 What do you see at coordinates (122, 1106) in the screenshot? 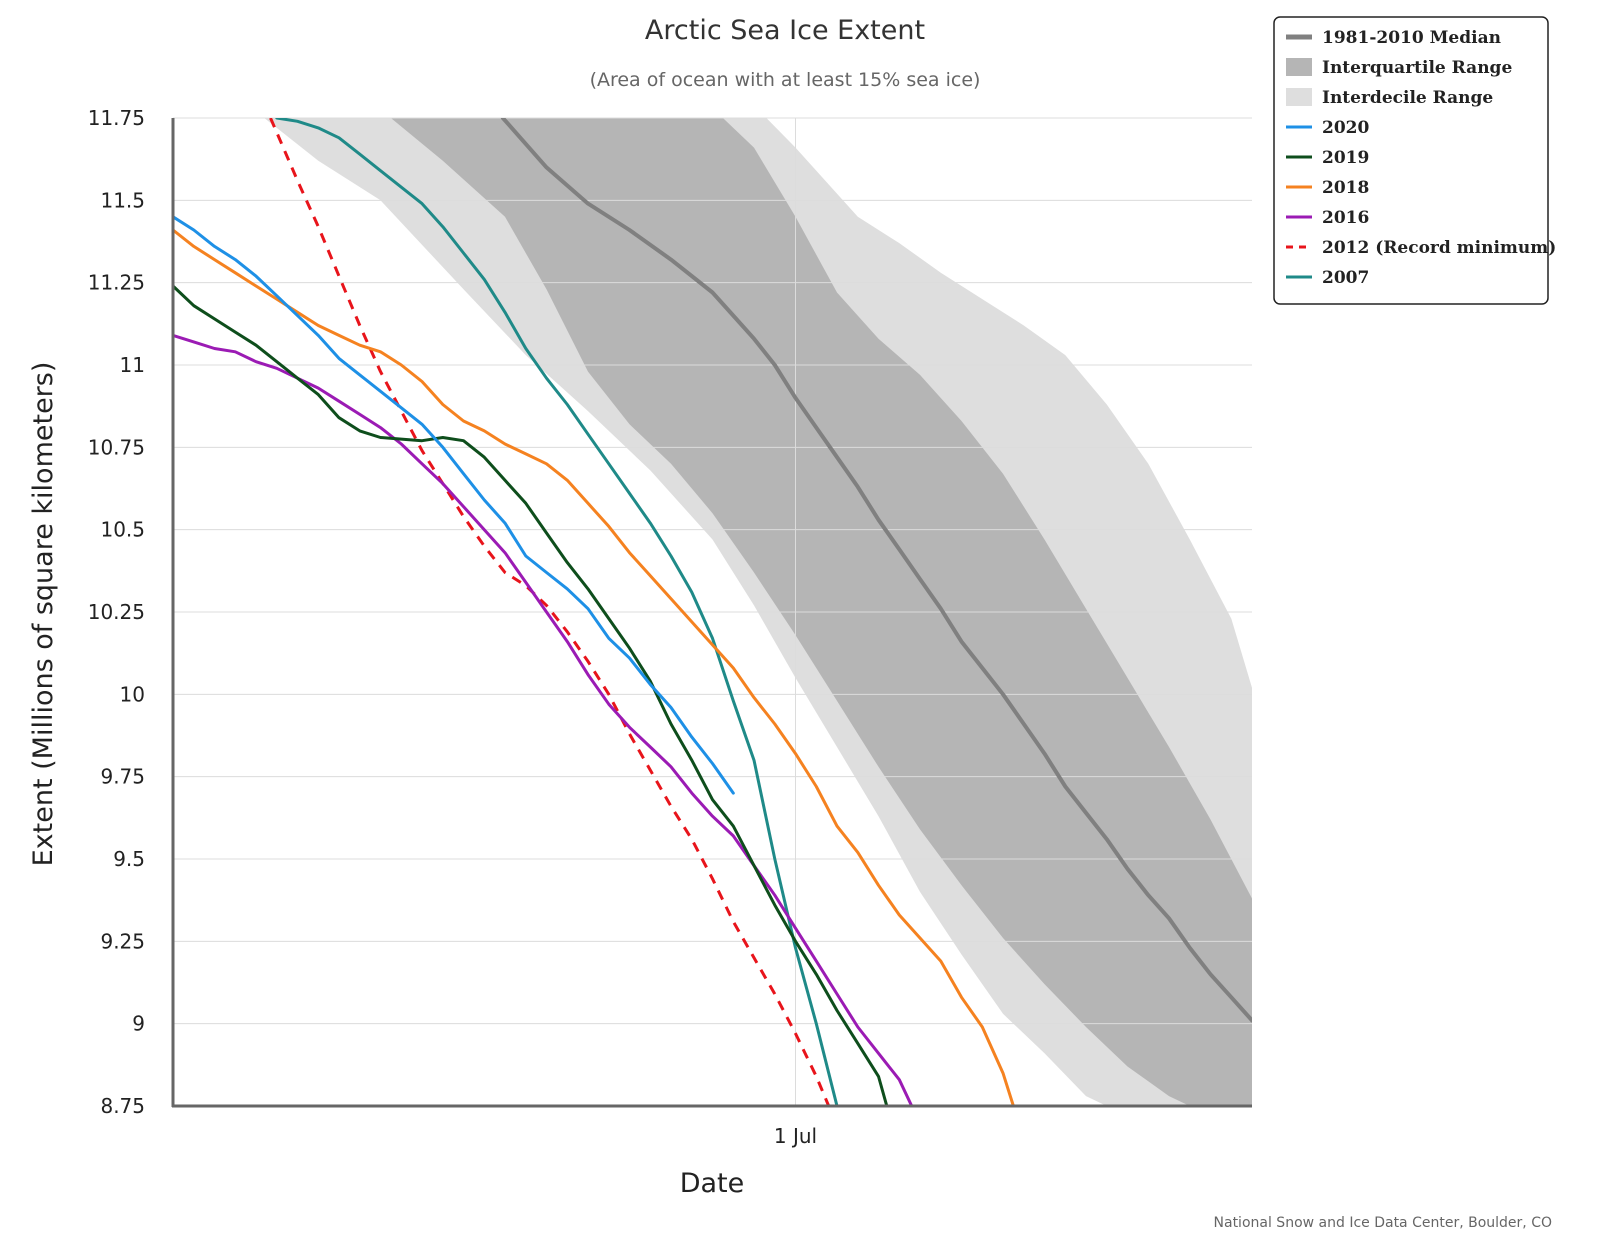
I see `y-tick-label: 8.75` at bounding box center [122, 1106].